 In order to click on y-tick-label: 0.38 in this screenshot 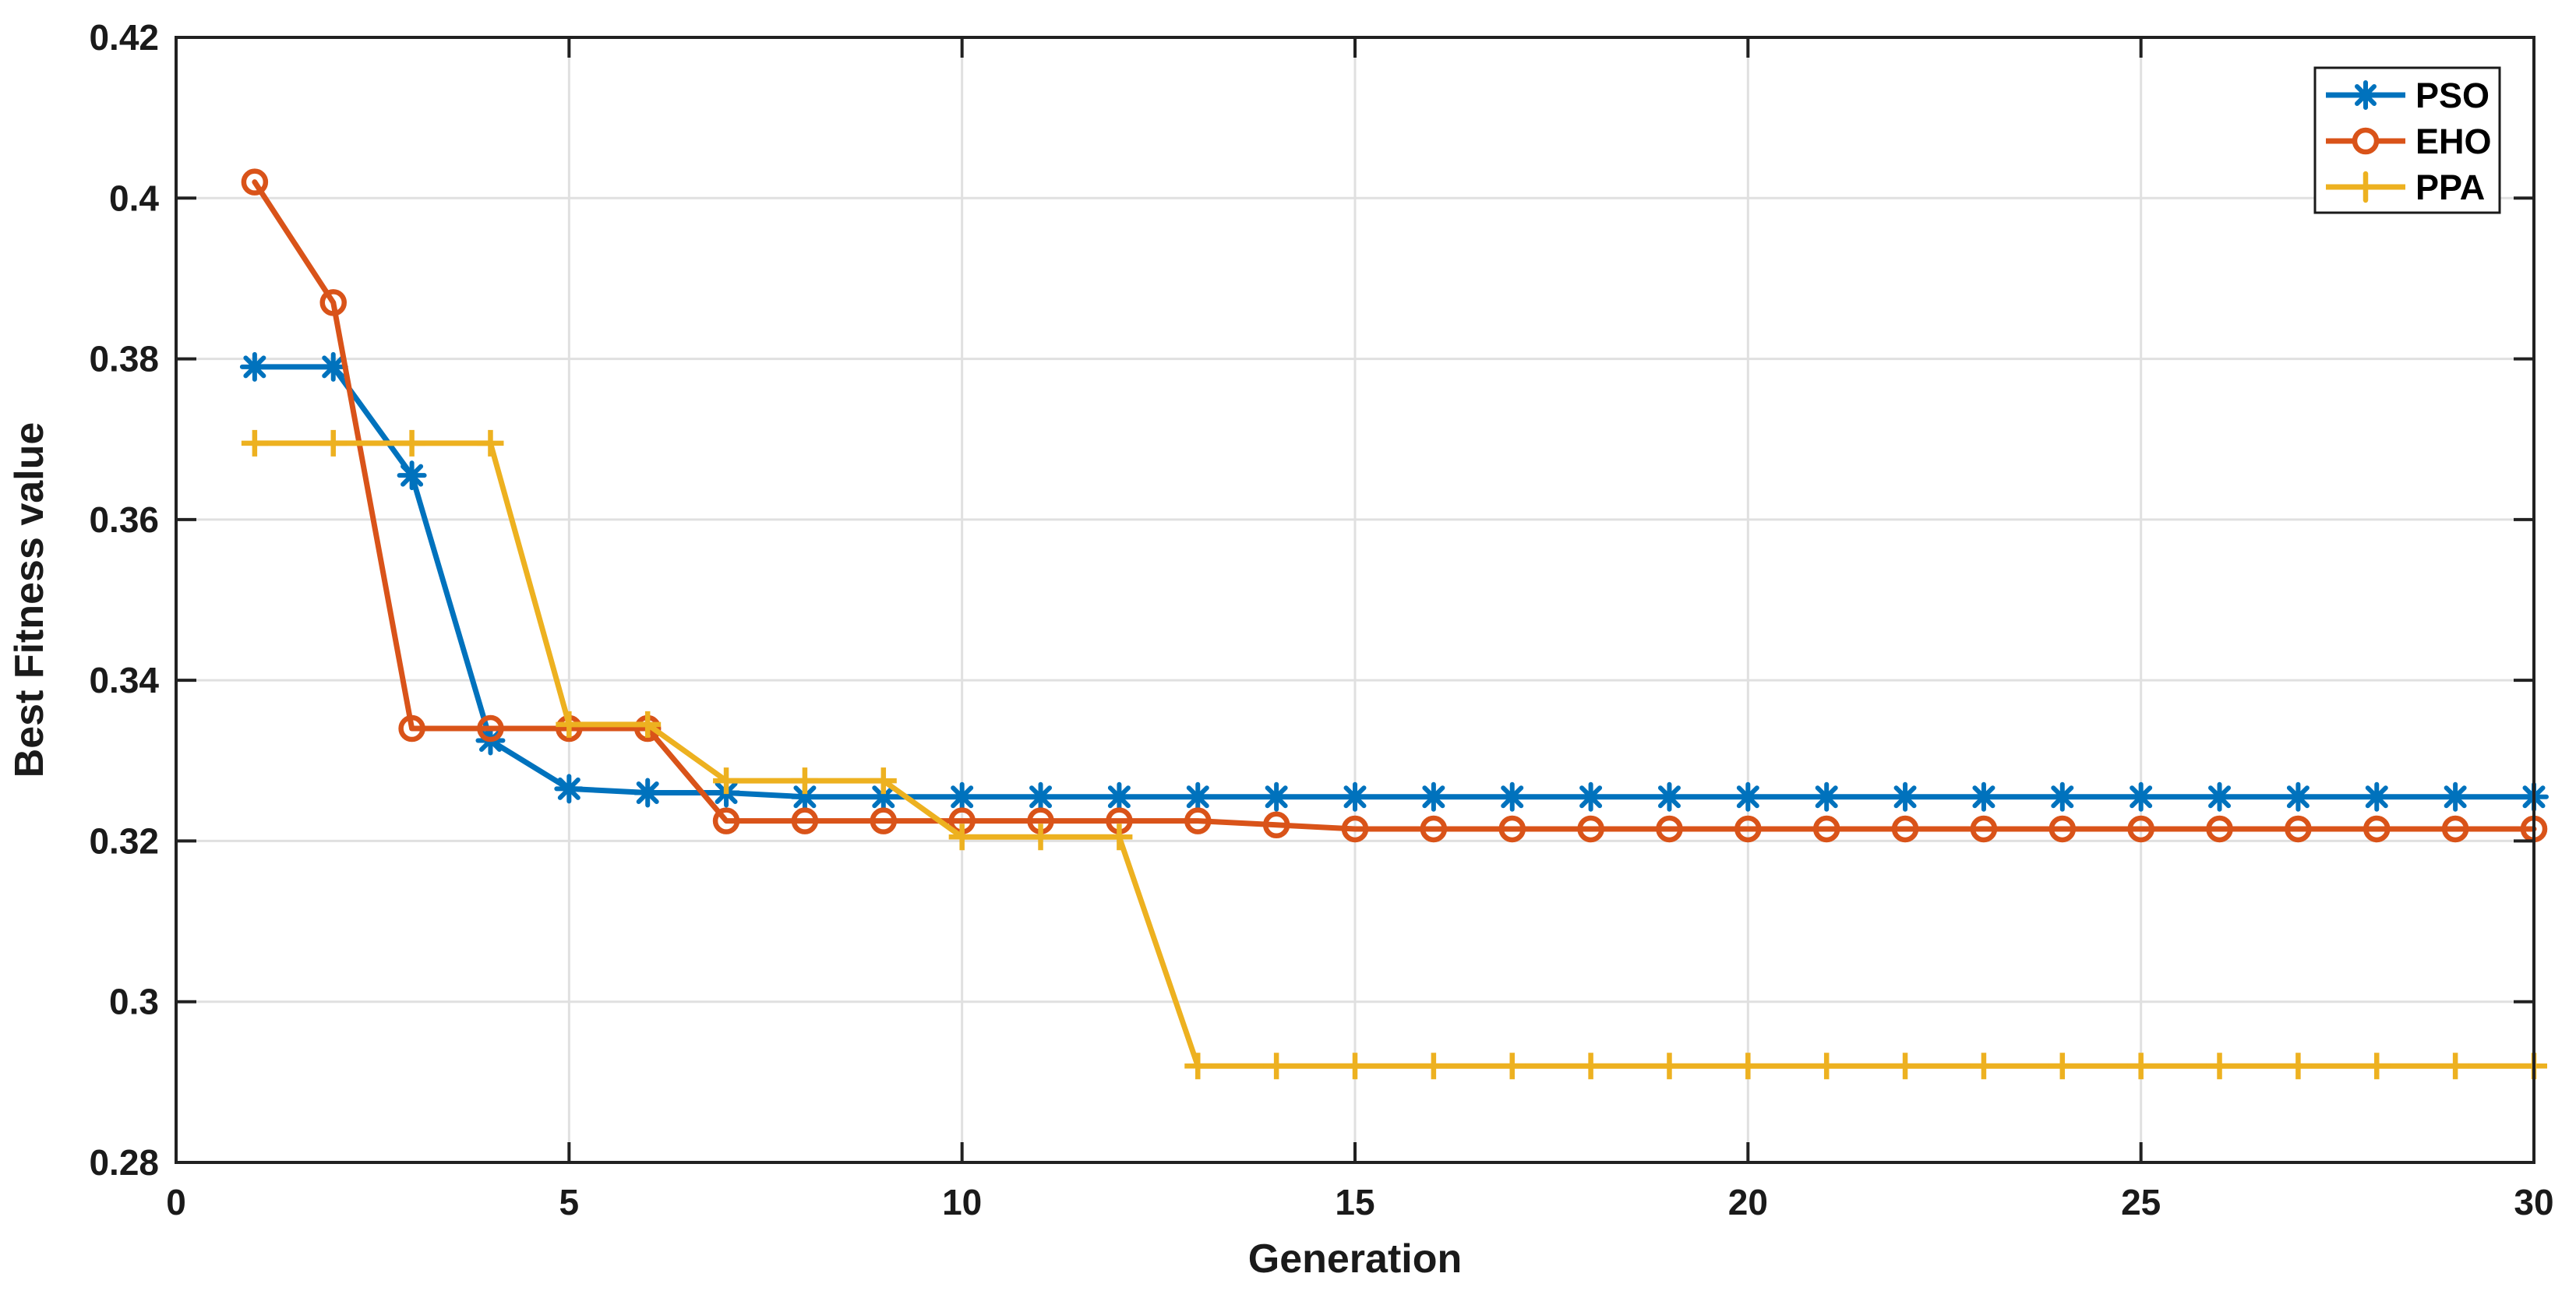, I will do `click(124, 359)`.